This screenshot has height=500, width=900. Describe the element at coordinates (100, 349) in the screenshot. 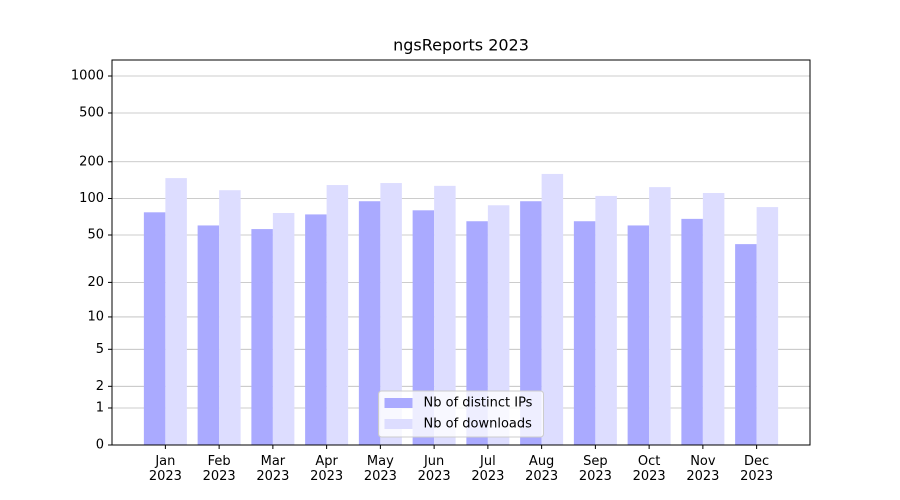

I see `y-tick-label: 5` at that location.